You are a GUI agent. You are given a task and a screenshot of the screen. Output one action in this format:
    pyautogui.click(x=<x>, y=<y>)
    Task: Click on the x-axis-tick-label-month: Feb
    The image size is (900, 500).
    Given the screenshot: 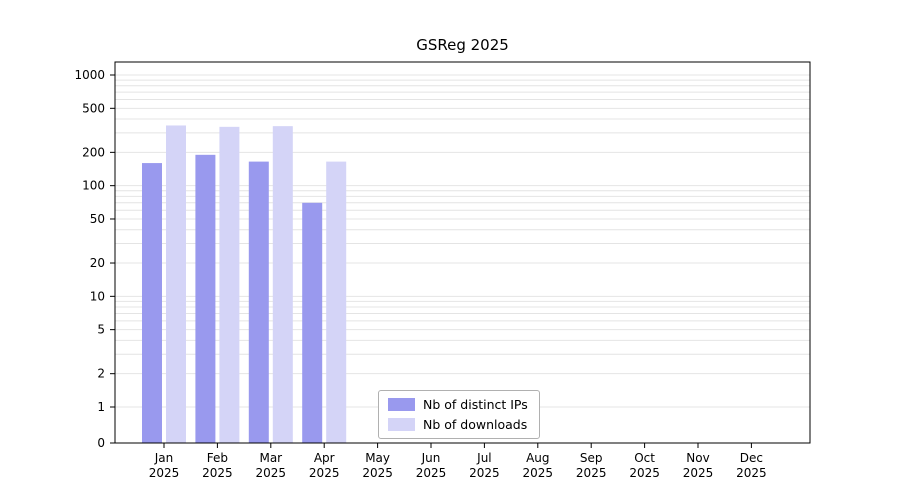 What is the action you would take?
    pyautogui.click(x=217, y=458)
    